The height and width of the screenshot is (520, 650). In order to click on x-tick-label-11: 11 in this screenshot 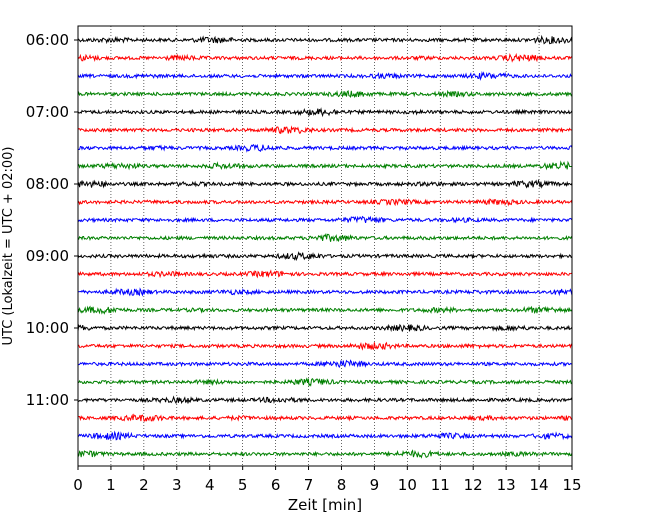, I will do `click(440, 485)`.